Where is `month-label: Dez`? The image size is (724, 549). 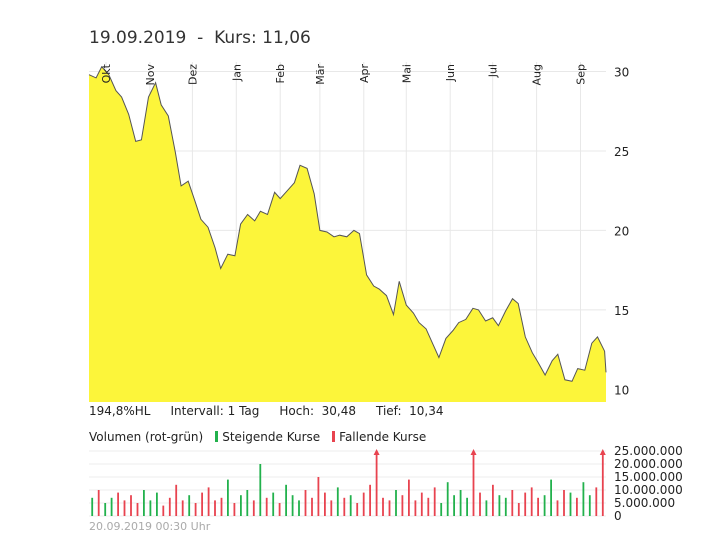
month-label: Dez is located at coordinates (192, 74).